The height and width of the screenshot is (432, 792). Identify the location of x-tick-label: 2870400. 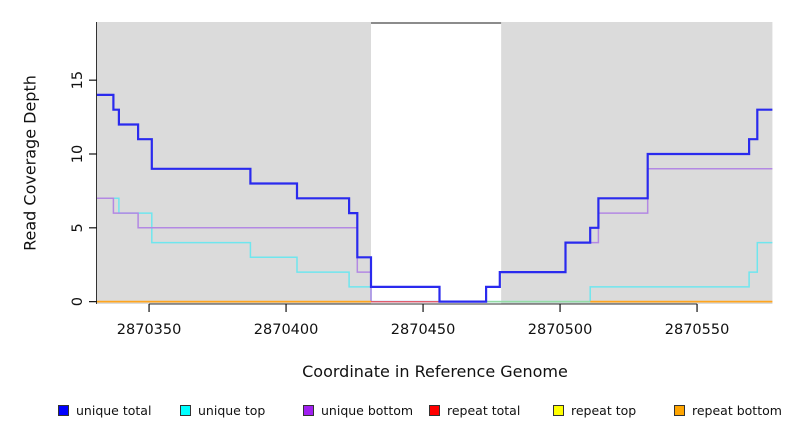
(286, 330).